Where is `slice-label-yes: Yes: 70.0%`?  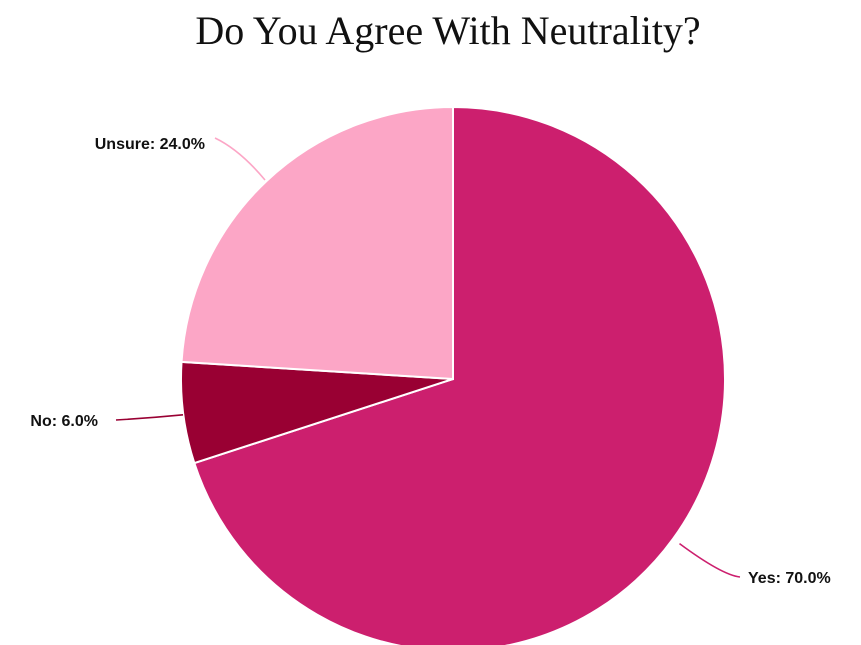
slice-label-yes: Yes: 70.0% is located at coordinates (789, 578).